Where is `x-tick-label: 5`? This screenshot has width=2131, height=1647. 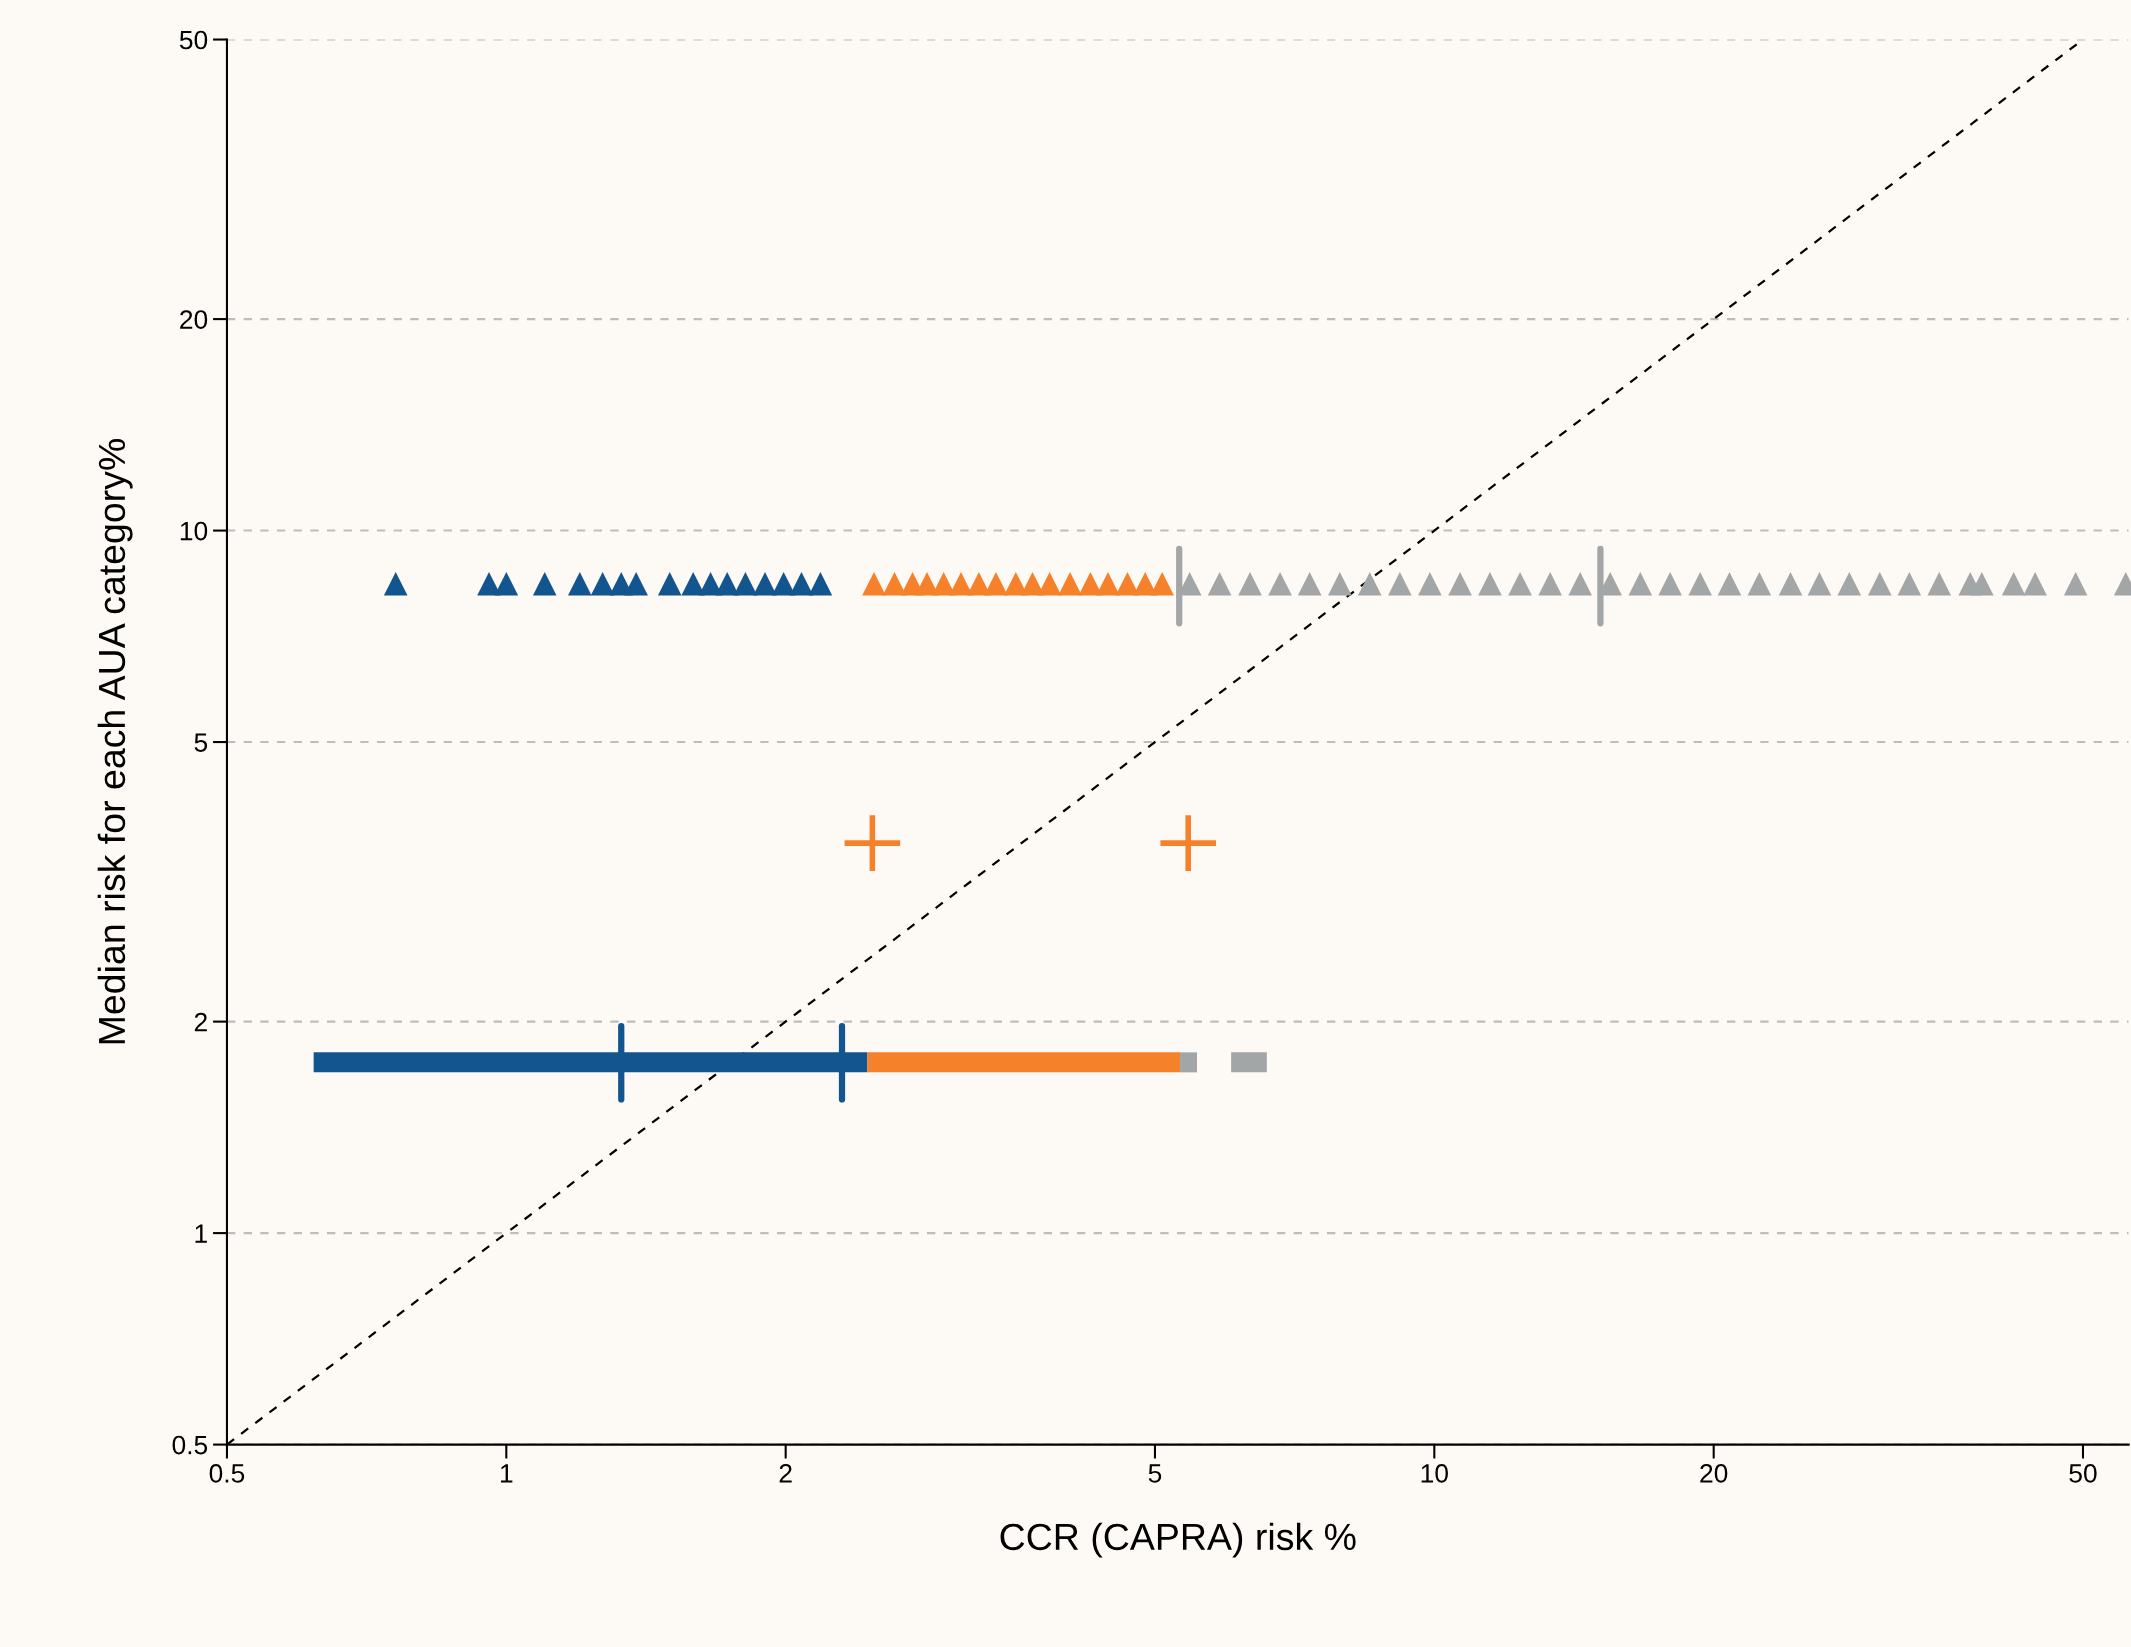 x-tick-label: 5 is located at coordinates (1155, 1473).